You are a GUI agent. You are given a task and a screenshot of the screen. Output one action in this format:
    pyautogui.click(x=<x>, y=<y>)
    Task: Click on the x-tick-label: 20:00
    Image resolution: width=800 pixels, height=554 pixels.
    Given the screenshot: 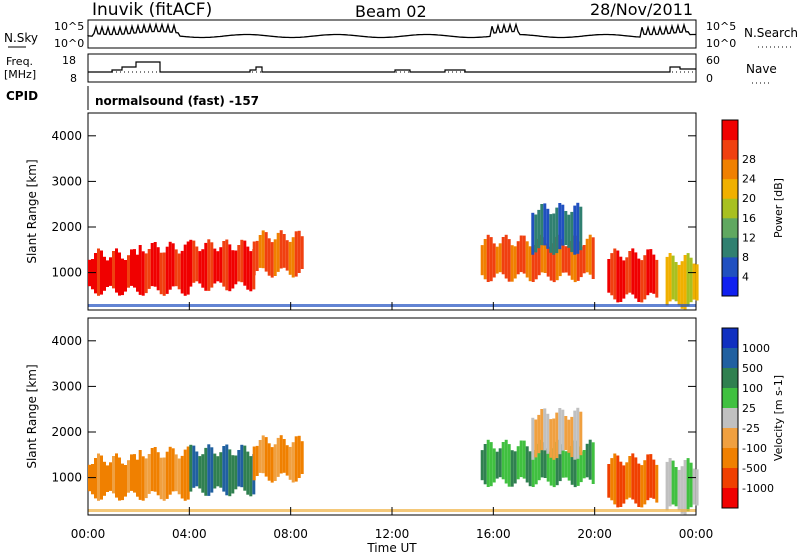 What is the action you would take?
    pyautogui.click(x=594, y=534)
    